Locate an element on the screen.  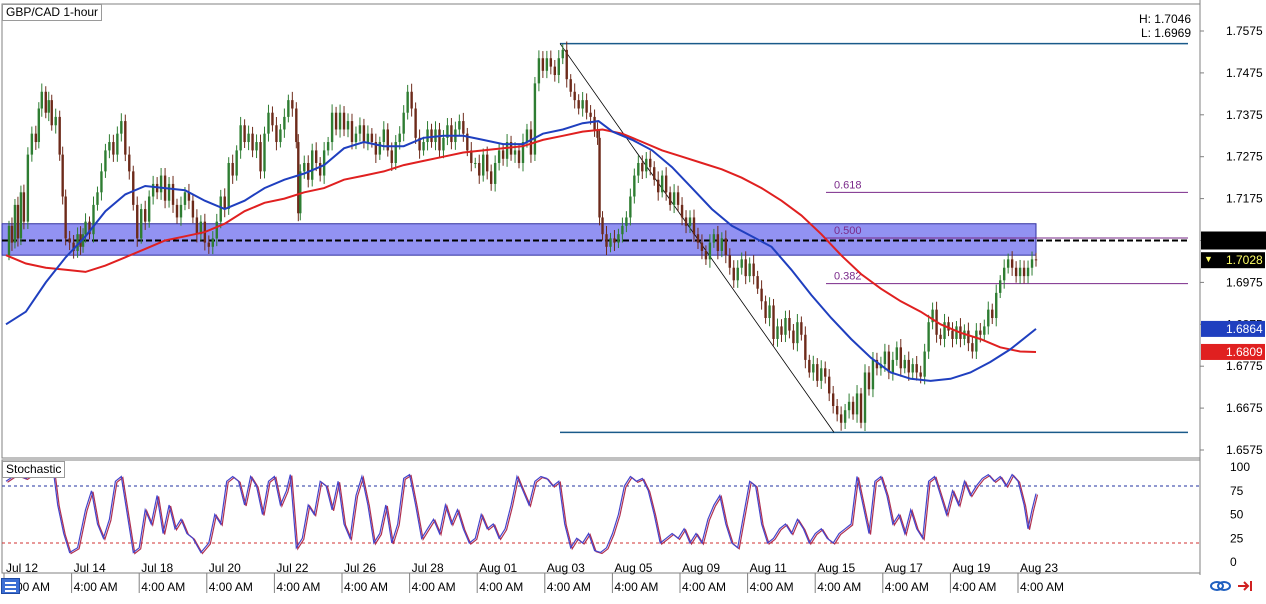
price-tick-label: 1.7375 is located at coordinates (1244, 115).